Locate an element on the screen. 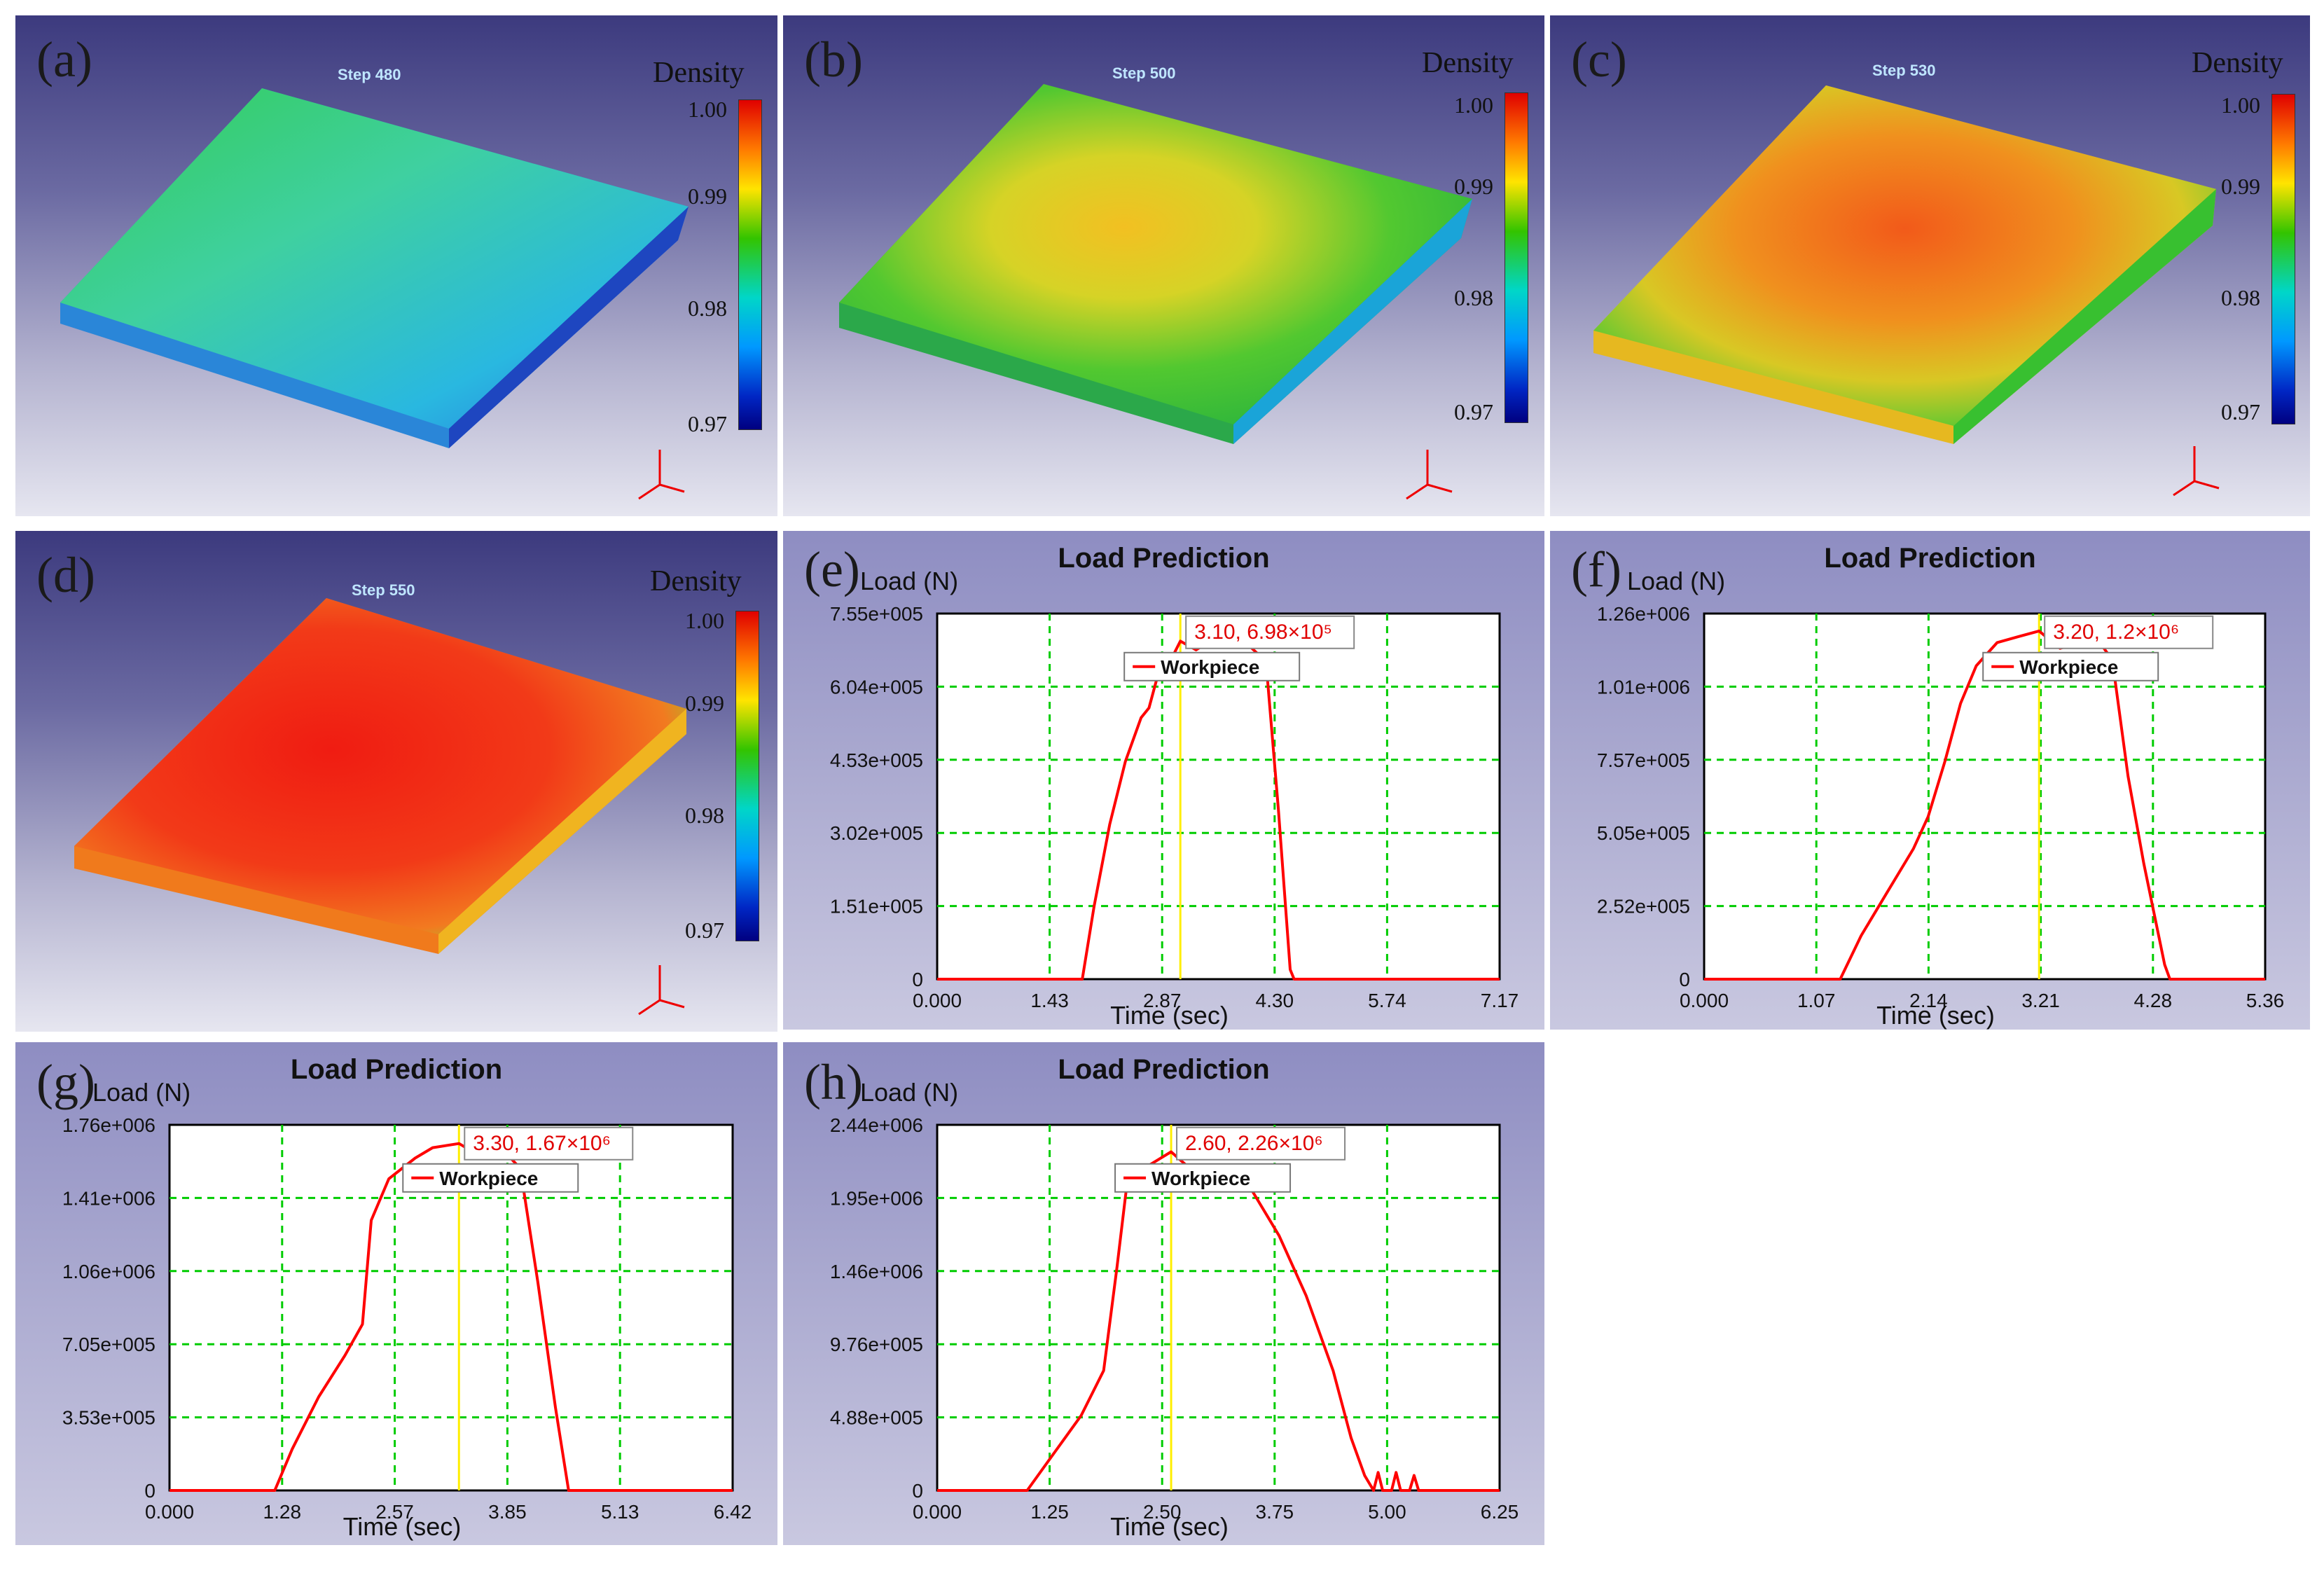 The image size is (2324, 1578). y-tick-label: 2.44e+006 is located at coordinates (876, 1125).